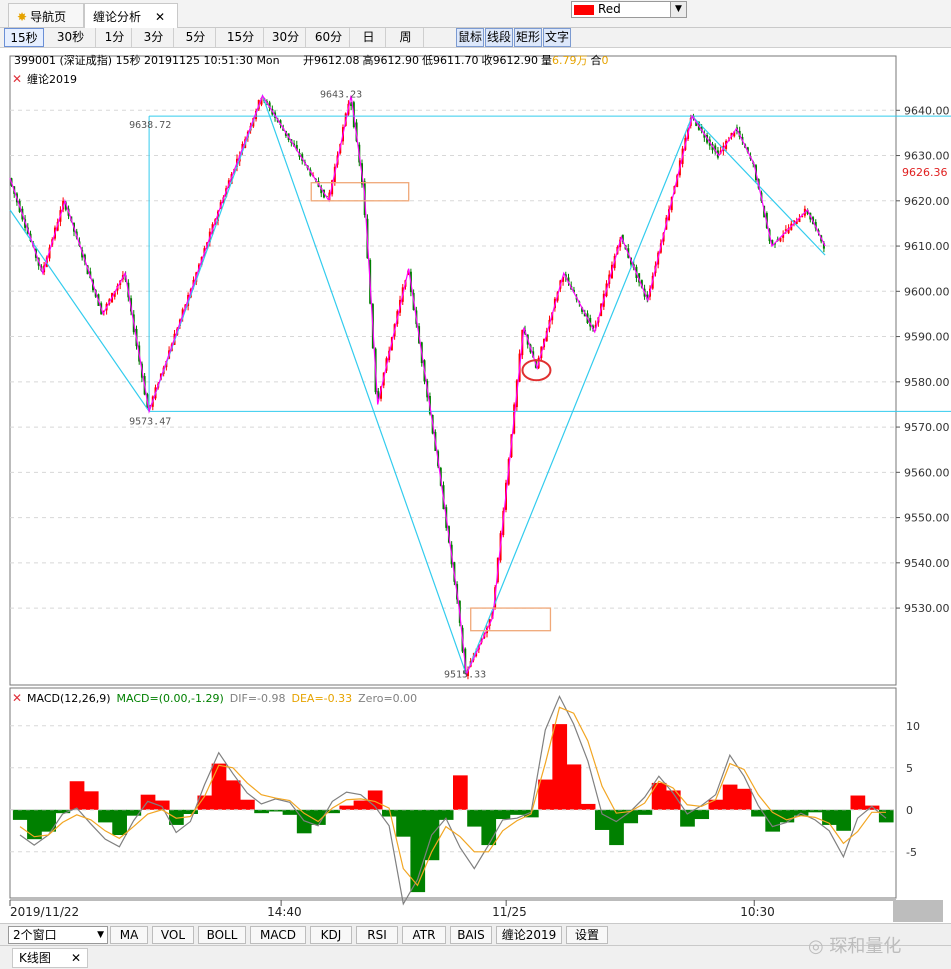 This screenshot has height=969, width=951. I want to click on period-button-7: 60分, so click(329, 37).